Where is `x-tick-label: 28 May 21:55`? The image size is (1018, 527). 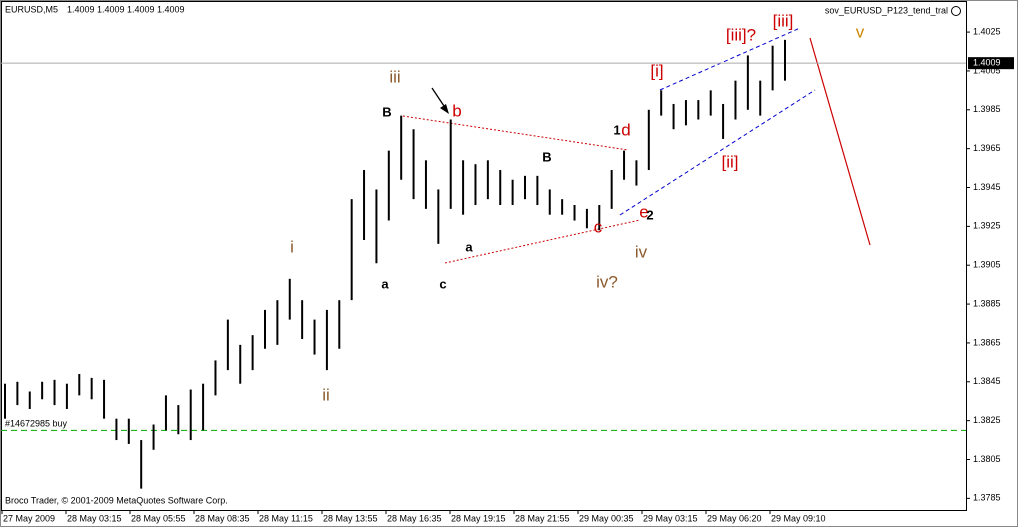
x-tick-label: 28 May 21:55 is located at coordinates (542, 518).